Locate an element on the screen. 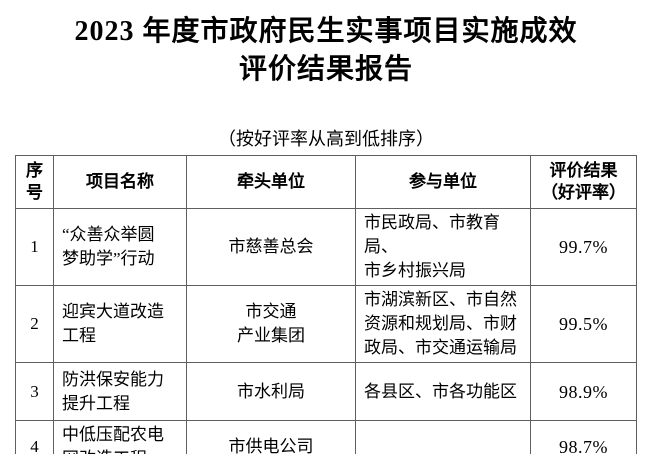 The width and height of the screenshot is (652, 454). cell-lead-unit: 市慈善总会 is located at coordinates (271, 247).